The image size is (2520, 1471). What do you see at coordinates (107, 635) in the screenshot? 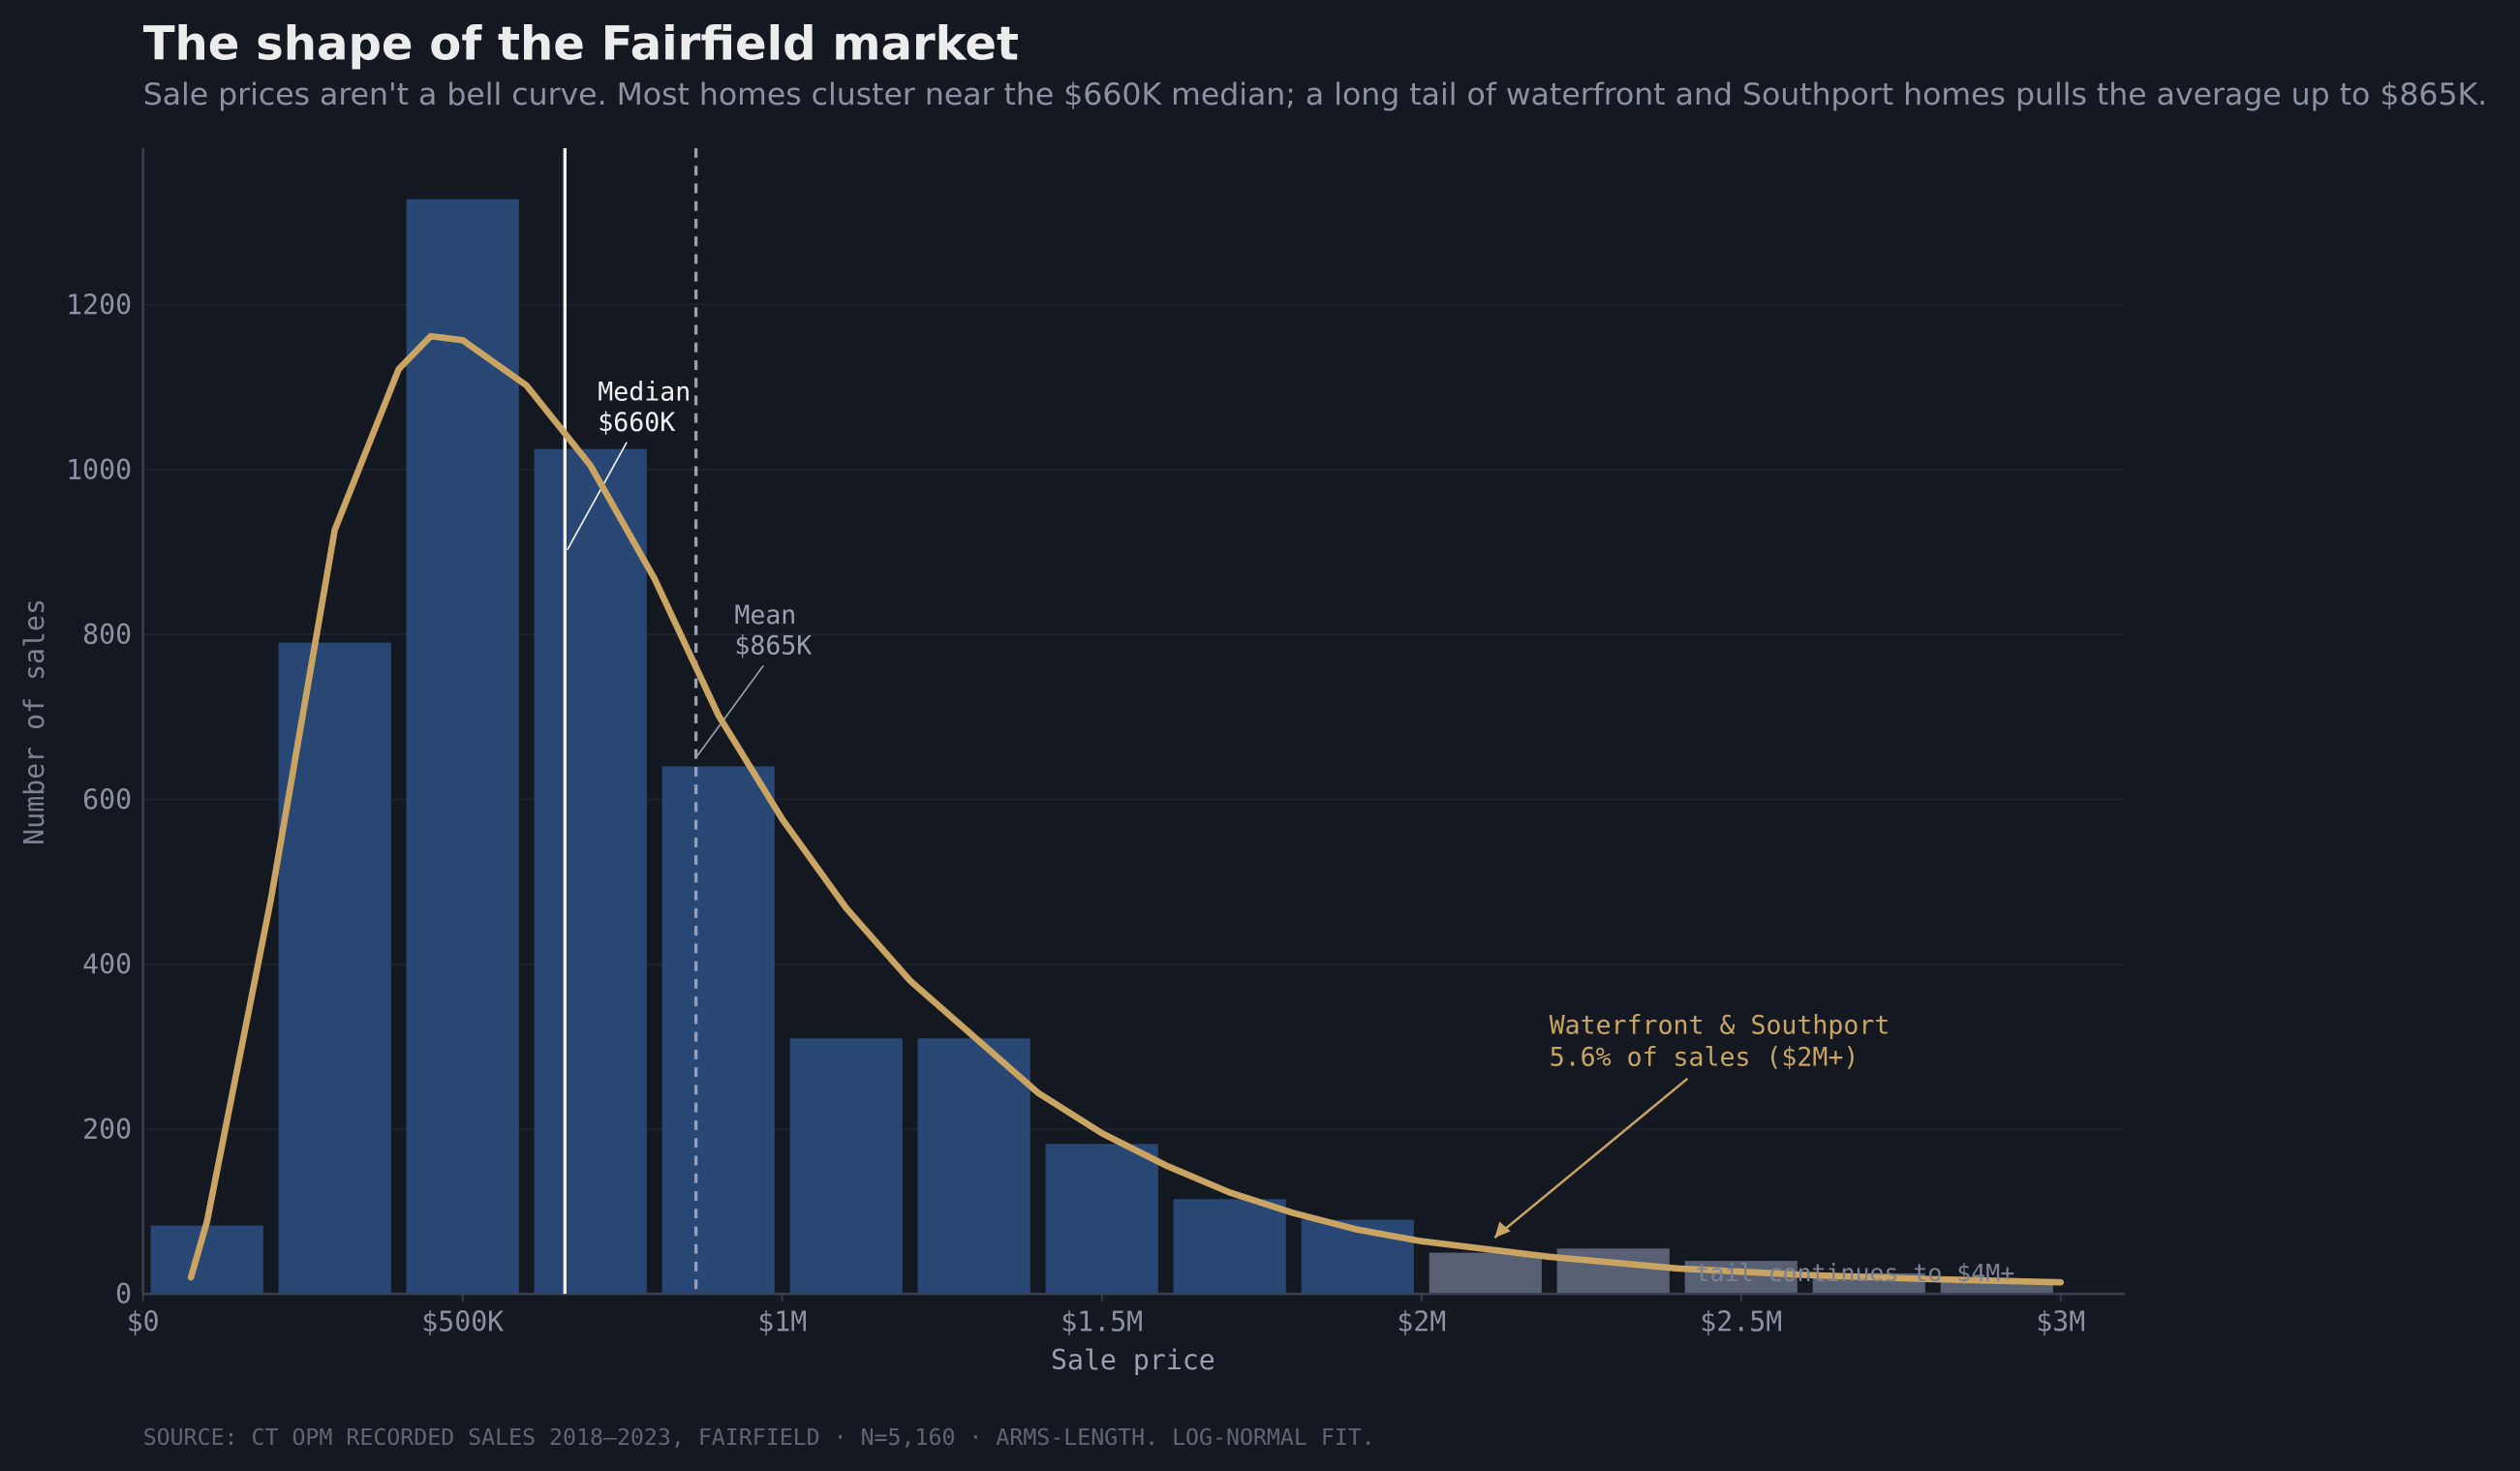
I see `y-tick-label: 800` at bounding box center [107, 635].